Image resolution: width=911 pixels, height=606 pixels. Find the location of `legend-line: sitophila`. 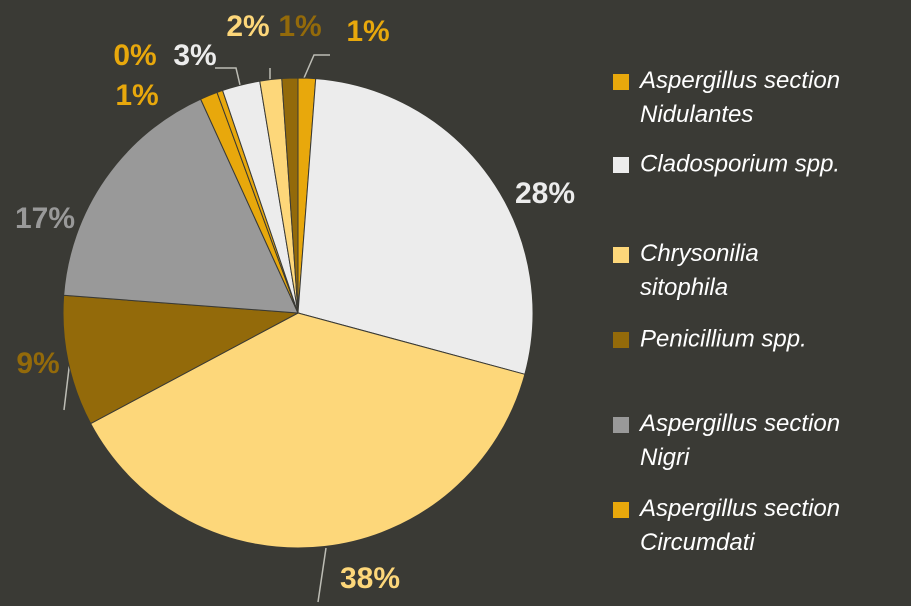

legend-line: sitophila is located at coordinates (684, 287).